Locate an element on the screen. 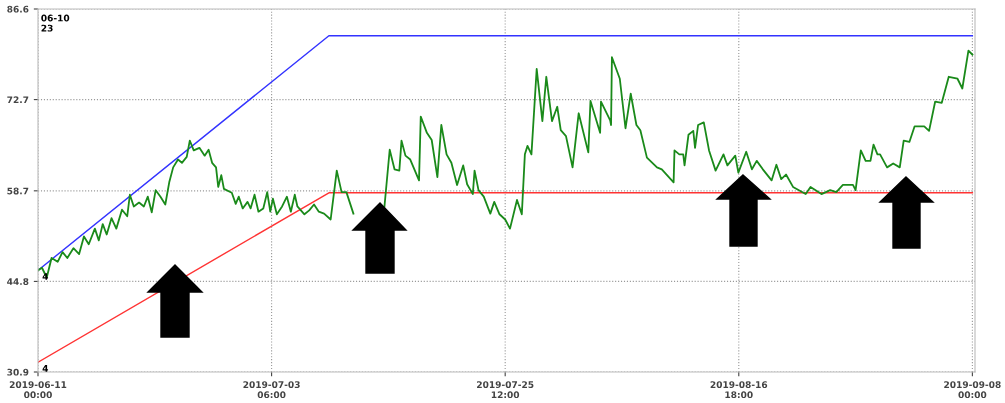 This screenshot has height=403, width=1005. y-tick-label: 86.6 is located at coordinates (18, 9).